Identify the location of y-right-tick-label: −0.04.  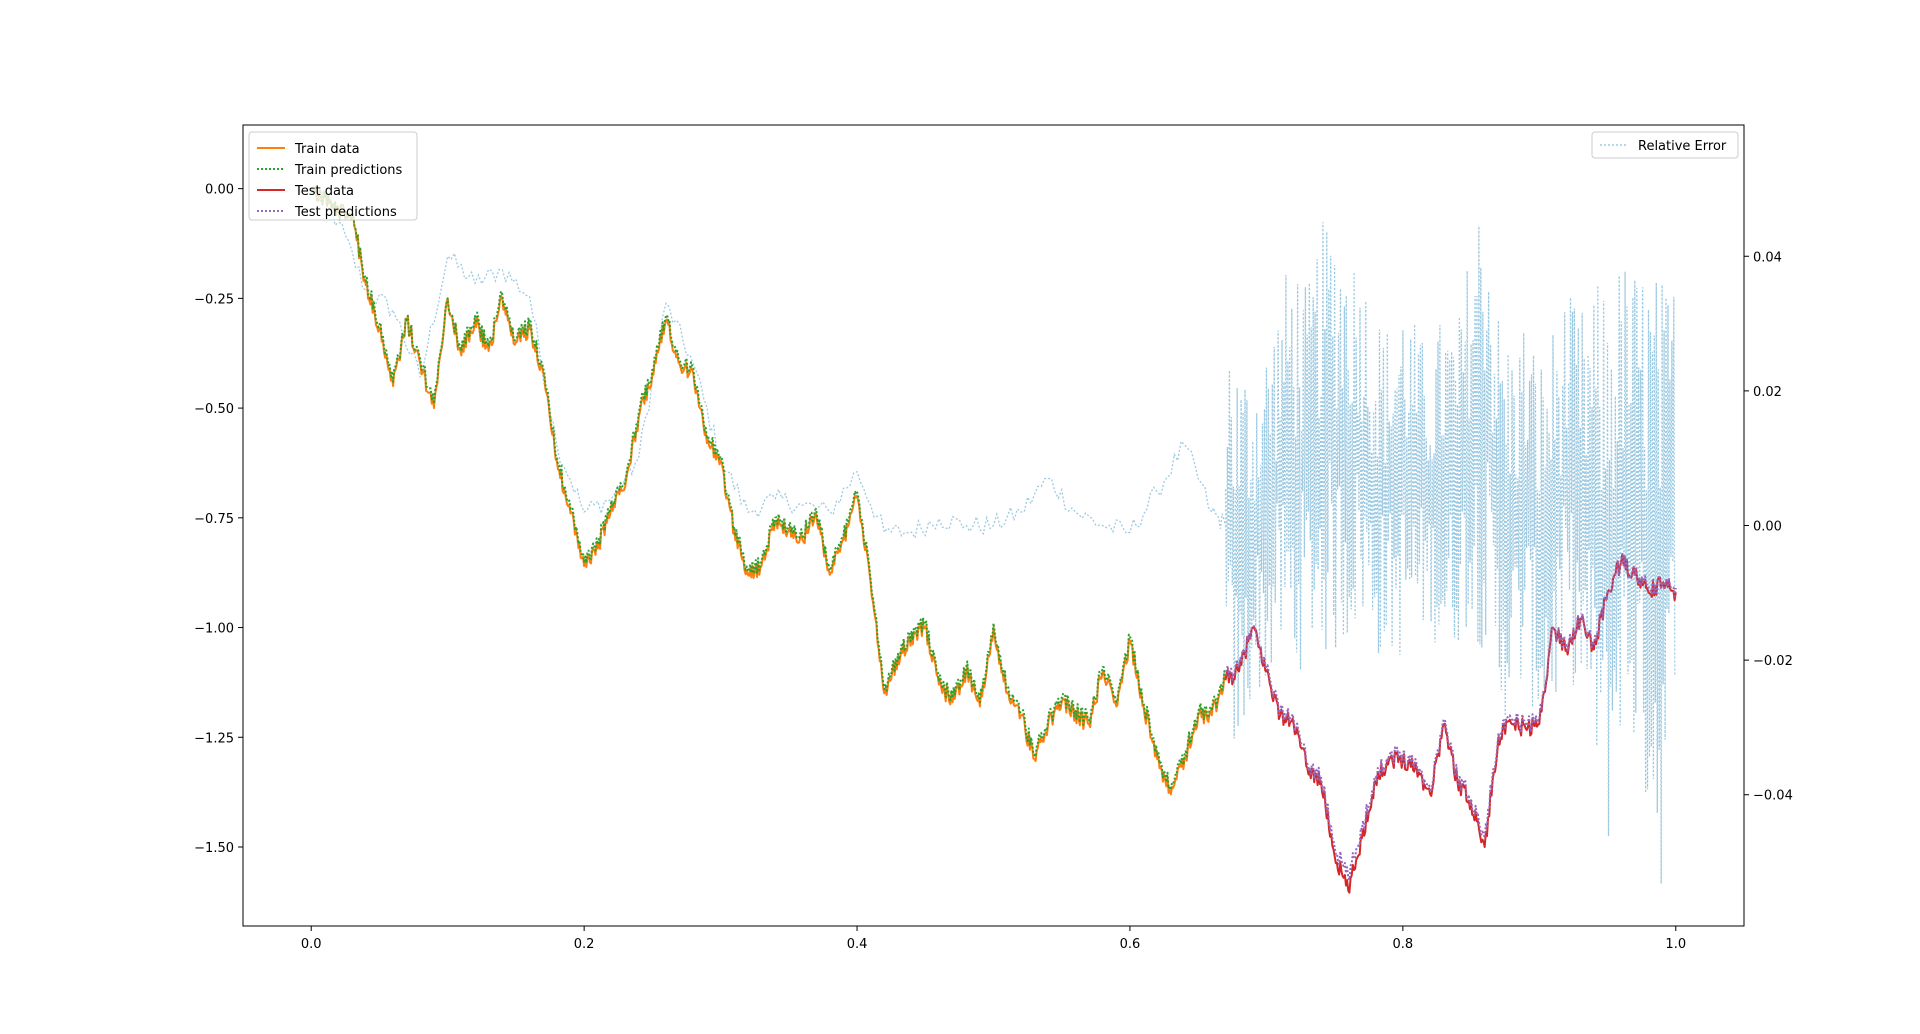
(1773, 796).